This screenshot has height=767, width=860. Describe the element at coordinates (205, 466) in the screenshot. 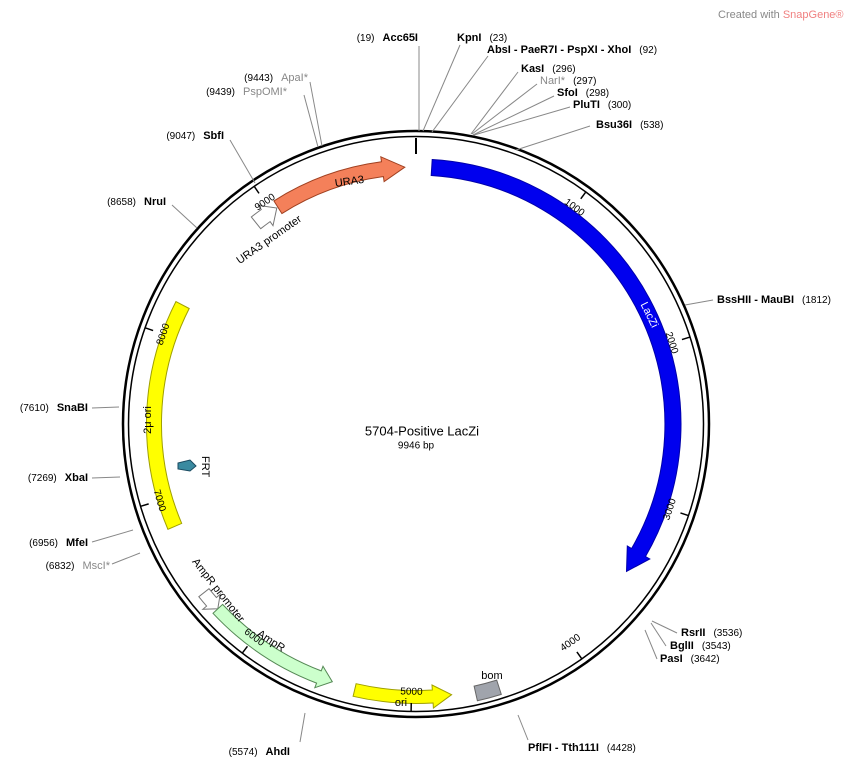

I see `feature-label: FRT` at that location.